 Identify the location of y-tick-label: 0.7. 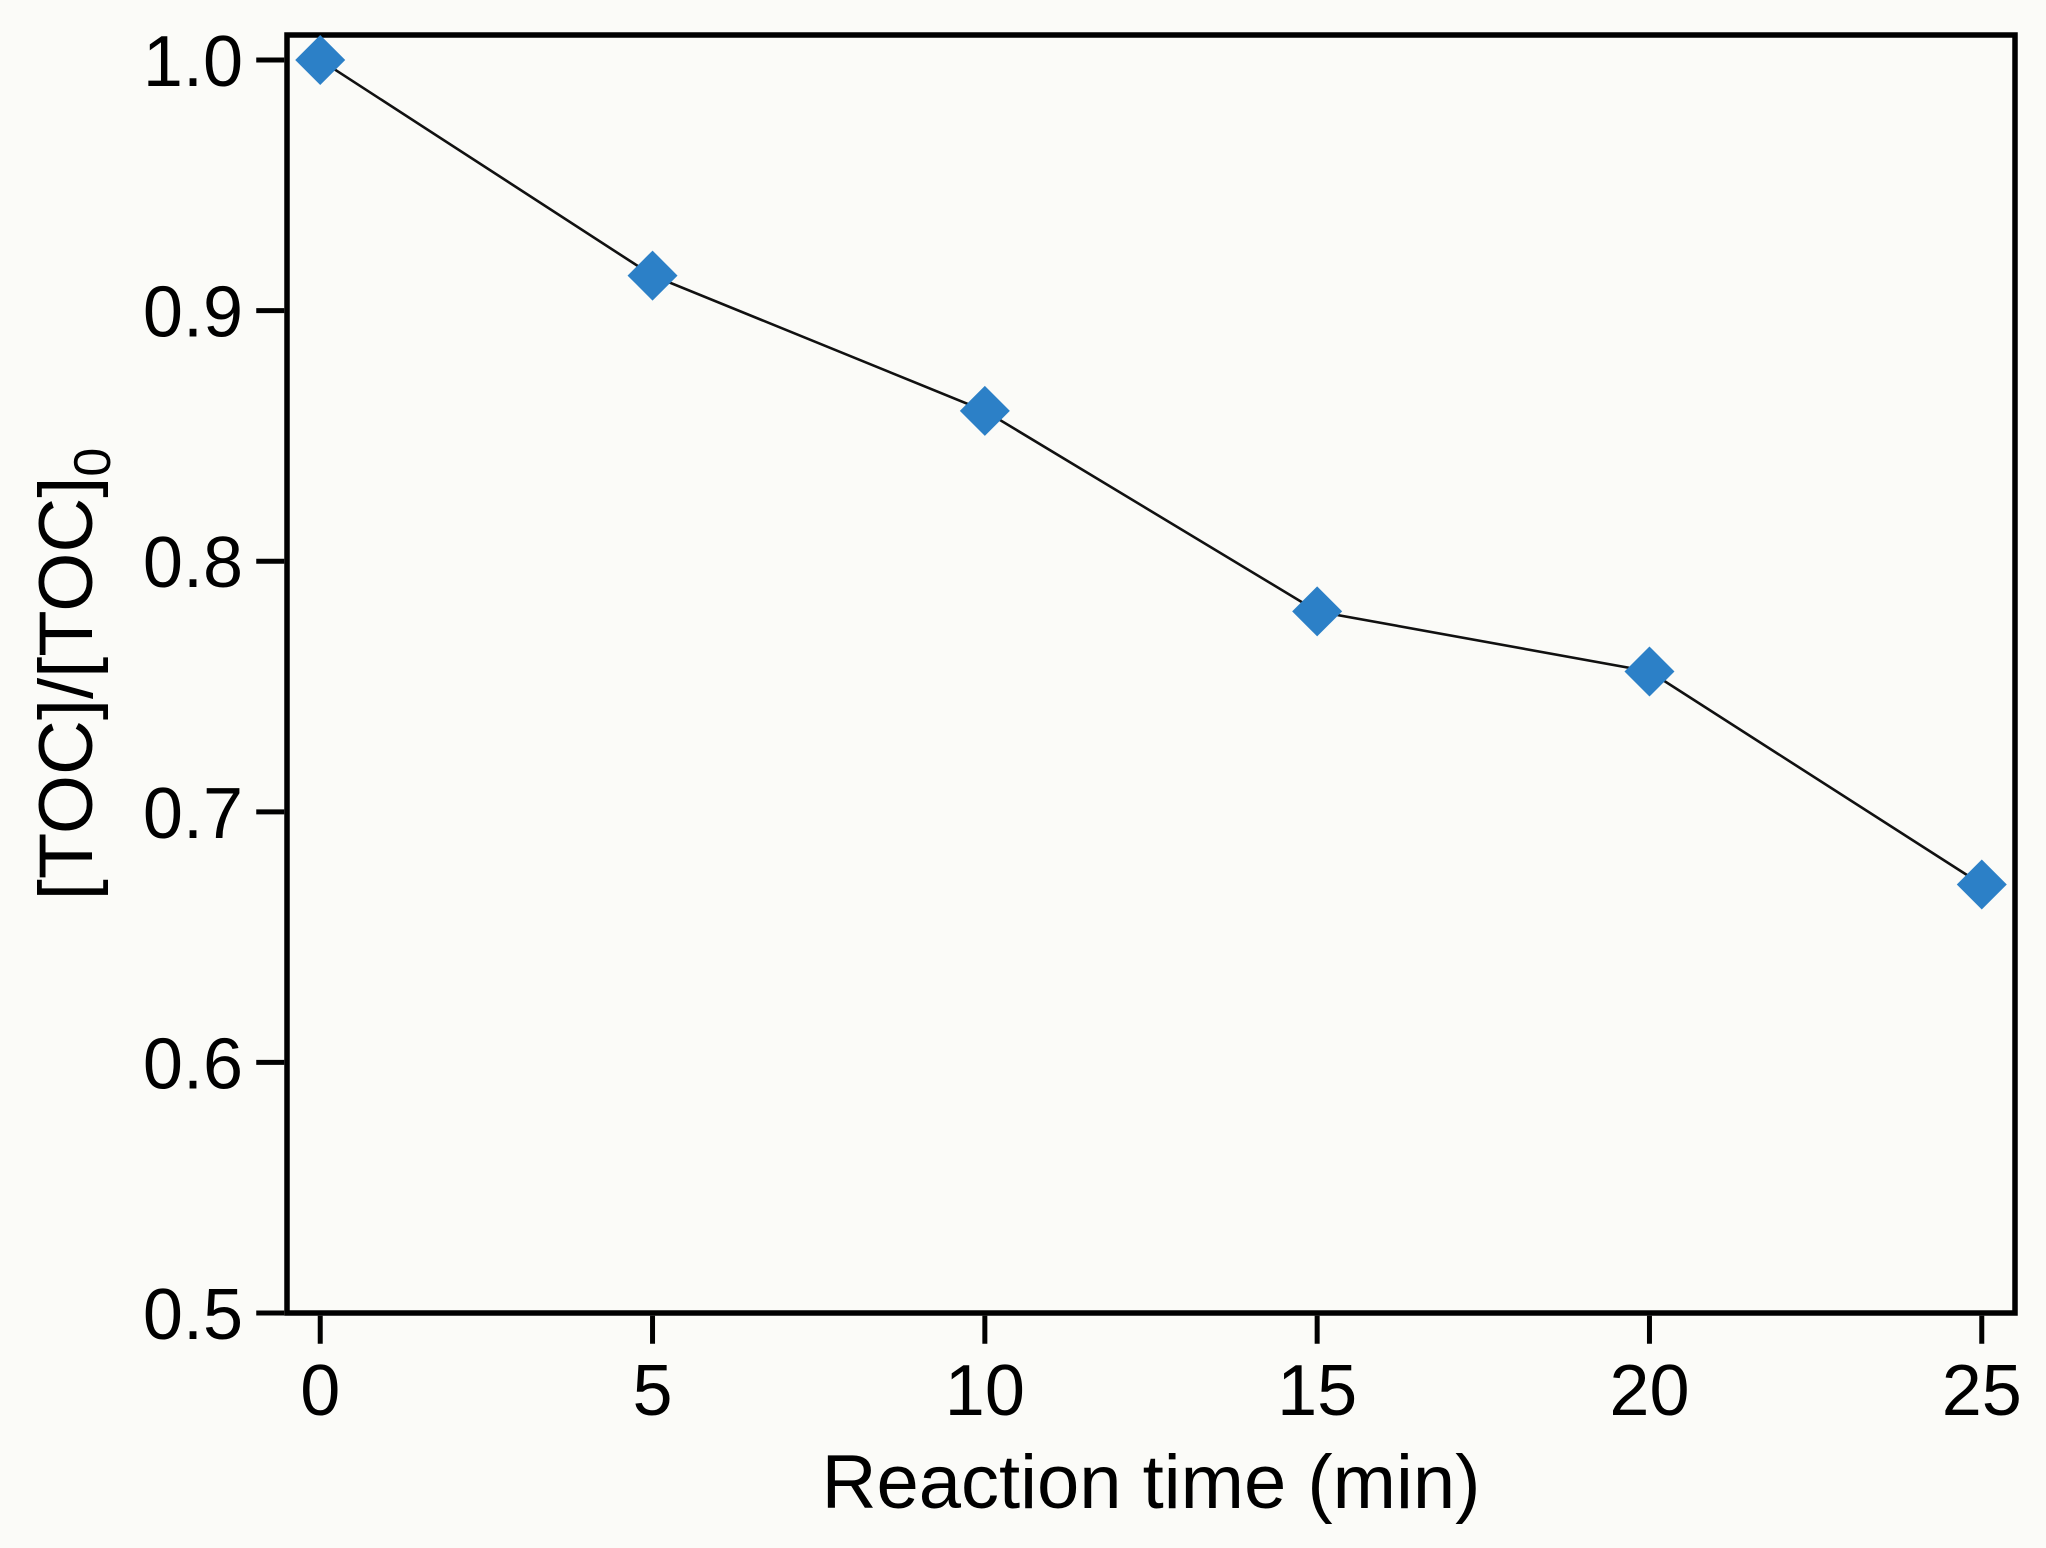
(193, 814).